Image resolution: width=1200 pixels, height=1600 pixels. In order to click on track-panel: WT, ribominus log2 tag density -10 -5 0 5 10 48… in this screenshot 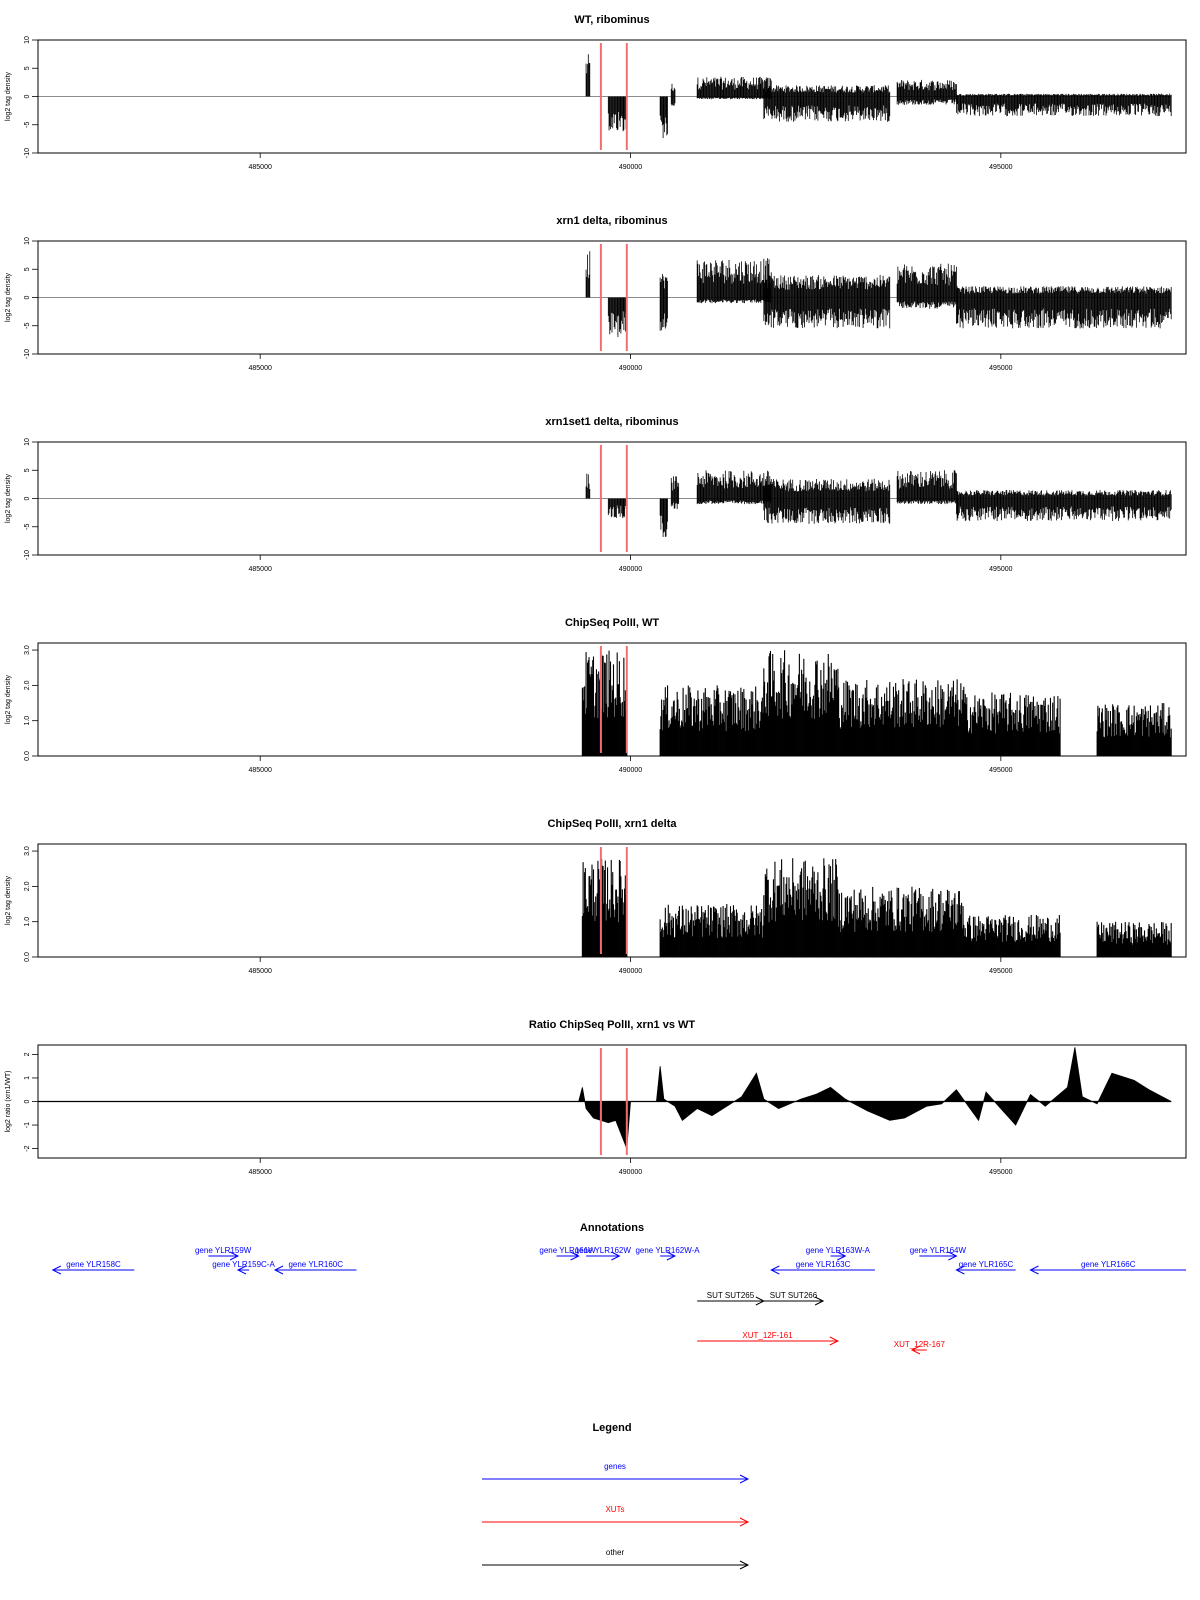, I will do `click(596, 92)`.